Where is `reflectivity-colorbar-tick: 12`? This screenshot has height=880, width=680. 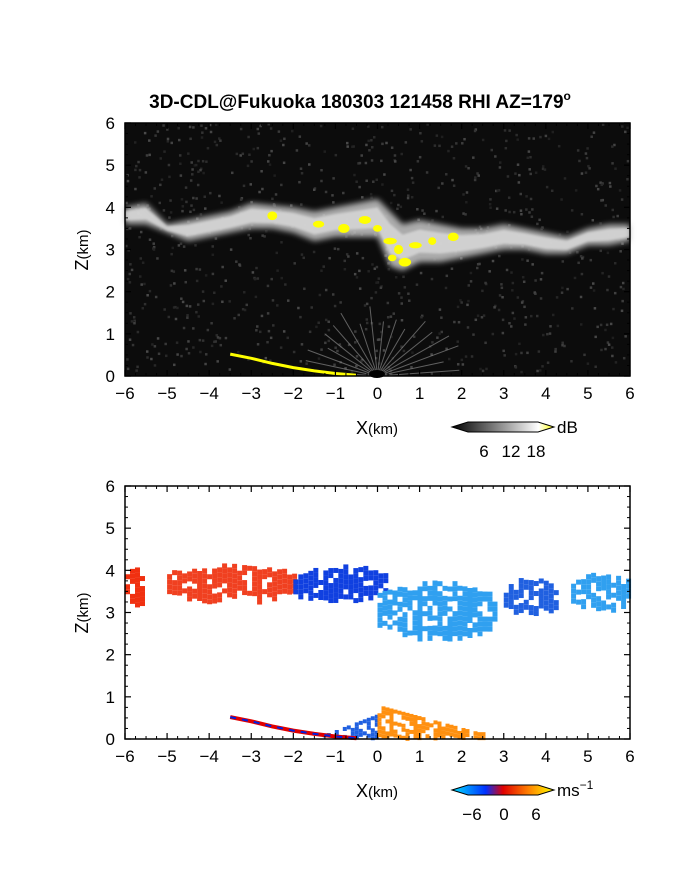
reflectivity-colorbar-tick: 12 is located at coordinates (511, 451).